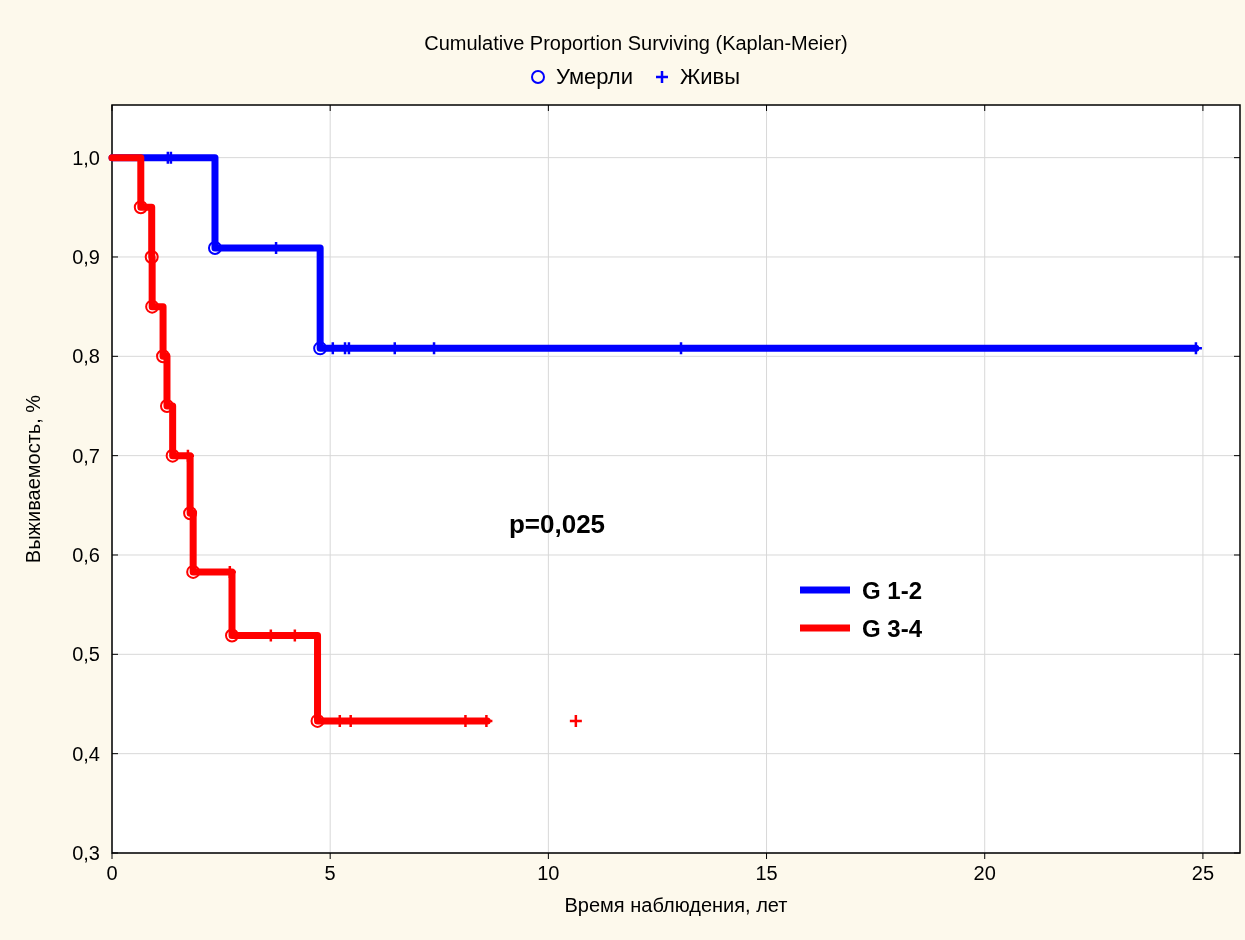 Image resolution: width=1245 pixels, height=940 pixels. I want to click on x-tick-label: 25, so click(1203, 873).